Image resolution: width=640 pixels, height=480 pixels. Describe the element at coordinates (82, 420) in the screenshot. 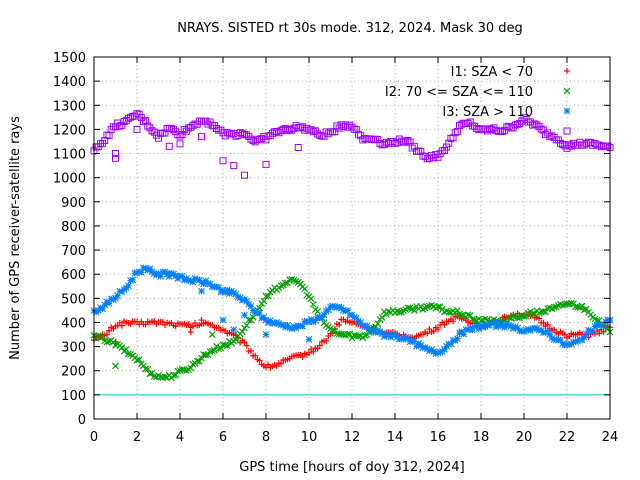

I see `y-tick-label: 0` at that location.